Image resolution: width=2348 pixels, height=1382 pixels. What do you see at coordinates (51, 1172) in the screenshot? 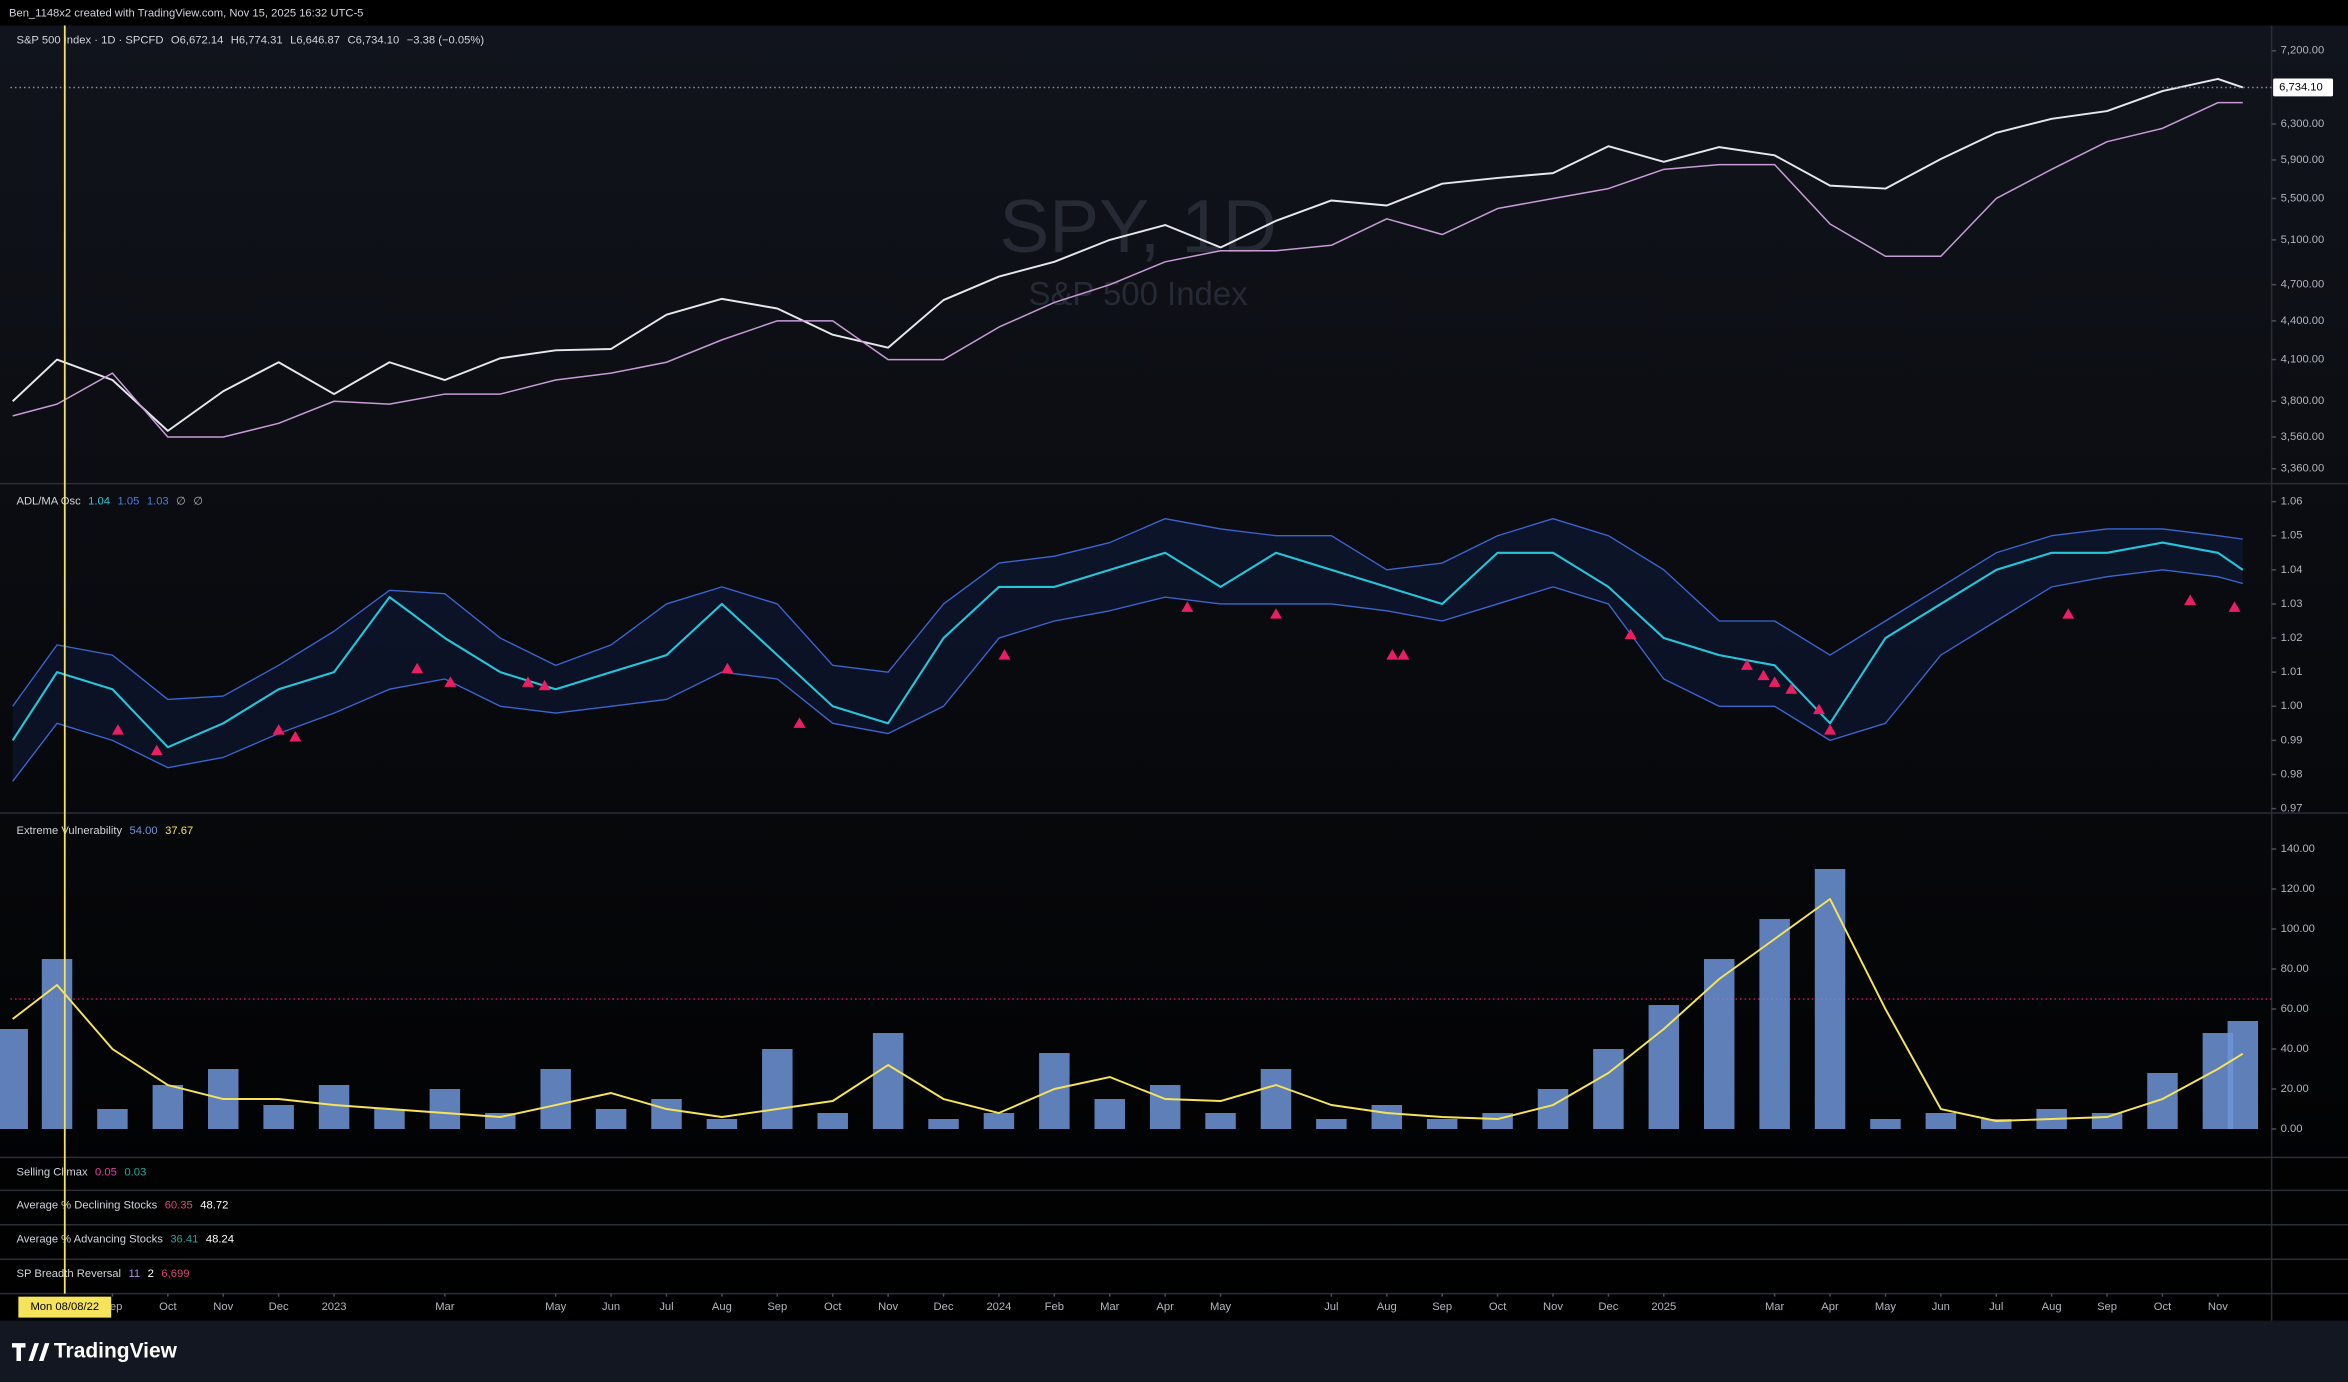
I see `legend-title: Selling Climax` at bounding box center [51, 1172].